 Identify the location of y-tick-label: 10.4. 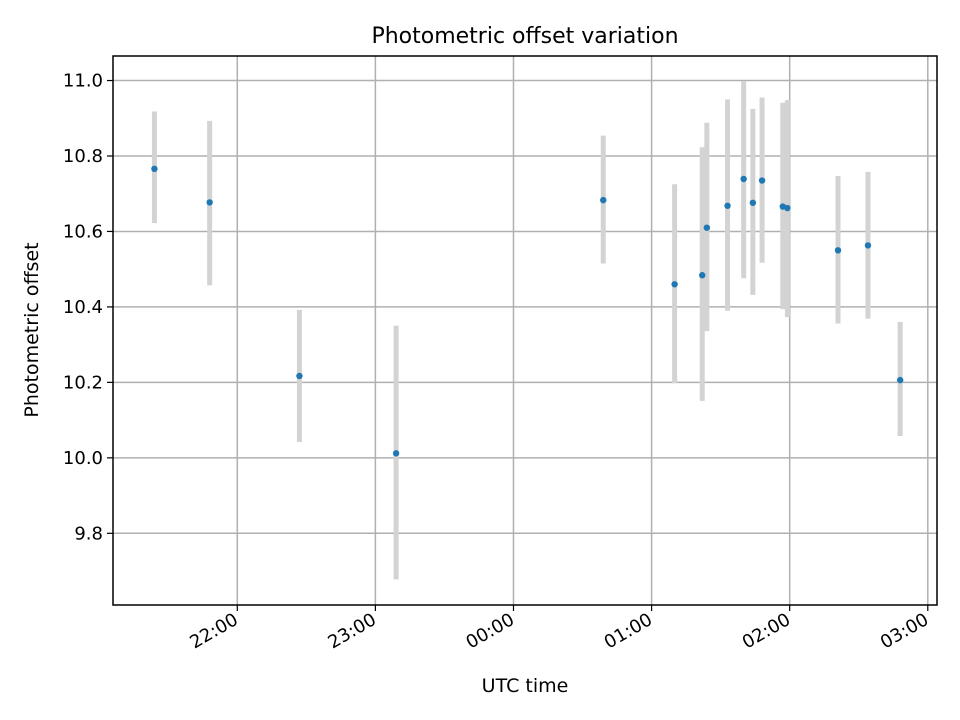
(83, 307).